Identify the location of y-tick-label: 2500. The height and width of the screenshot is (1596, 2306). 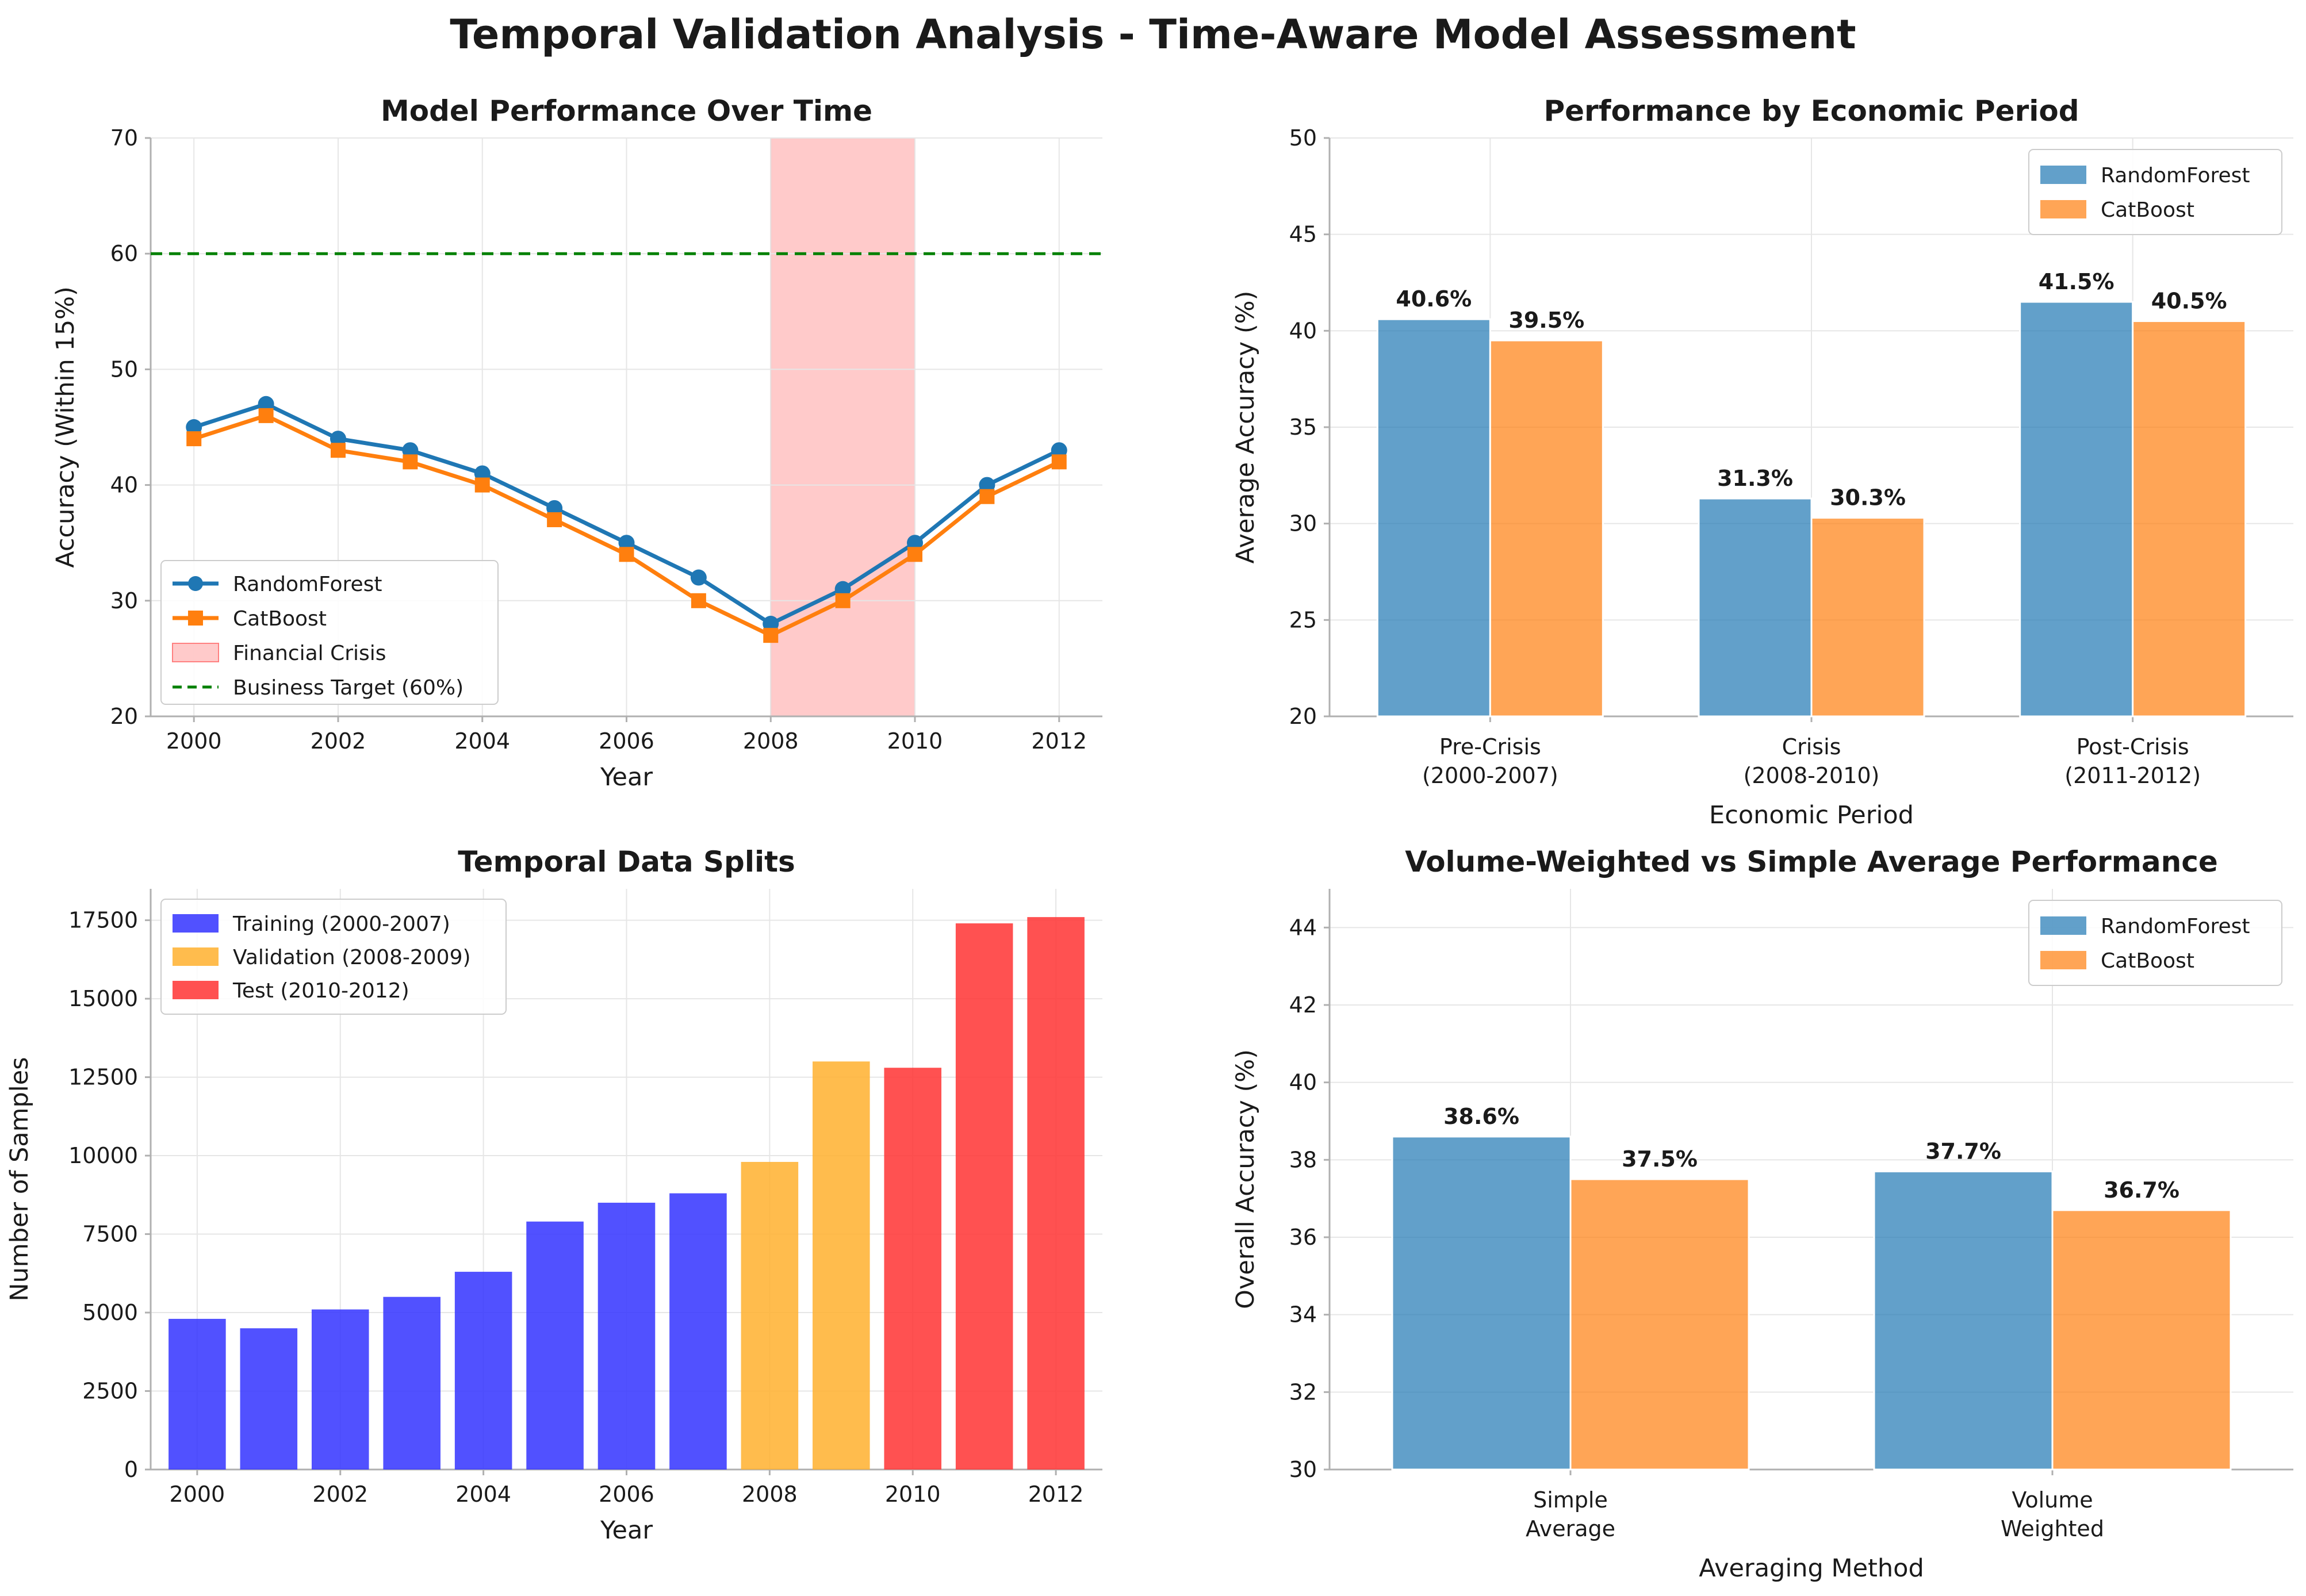
(110, 1391).